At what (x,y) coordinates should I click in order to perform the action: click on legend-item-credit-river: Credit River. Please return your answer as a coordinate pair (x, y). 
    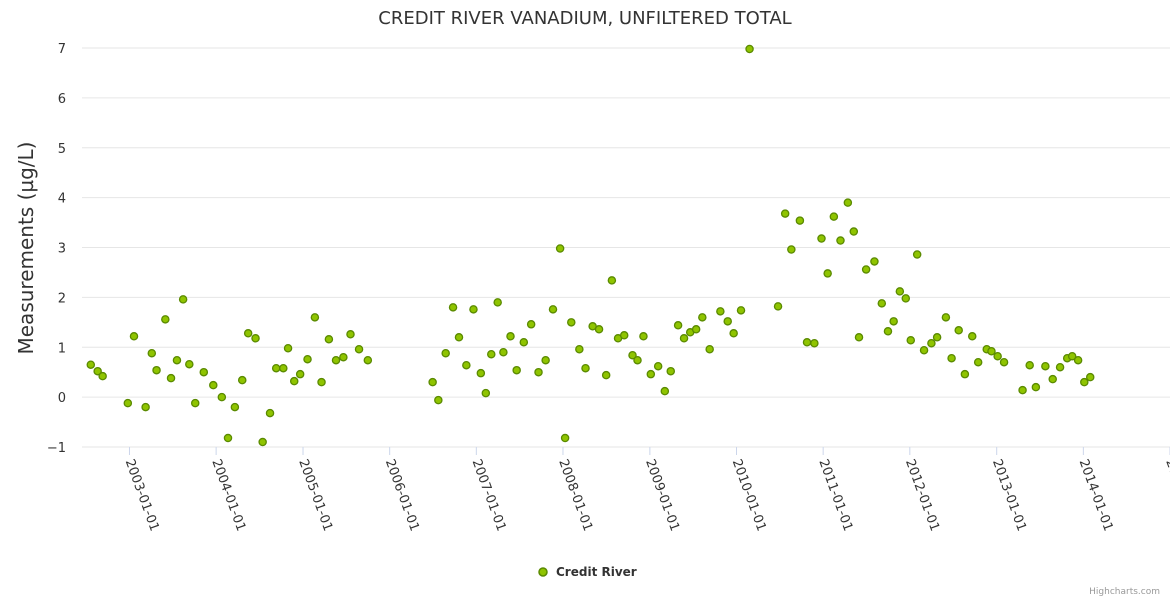
    Looking at the image, I should click on (587, 572).